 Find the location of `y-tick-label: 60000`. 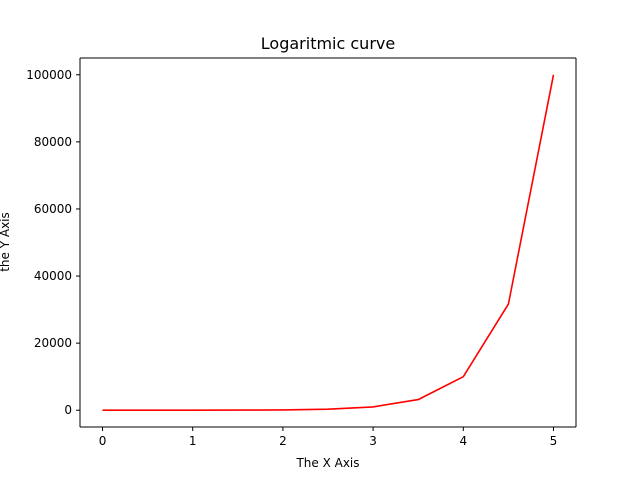

y-tick-label: 60000 is located at coordinates (53, 209).